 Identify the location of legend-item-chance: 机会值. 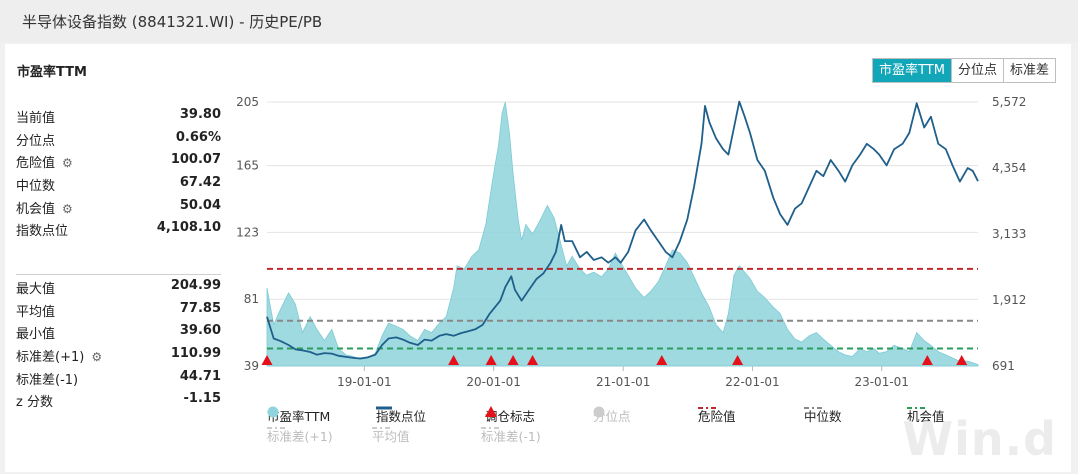
(926, 415).